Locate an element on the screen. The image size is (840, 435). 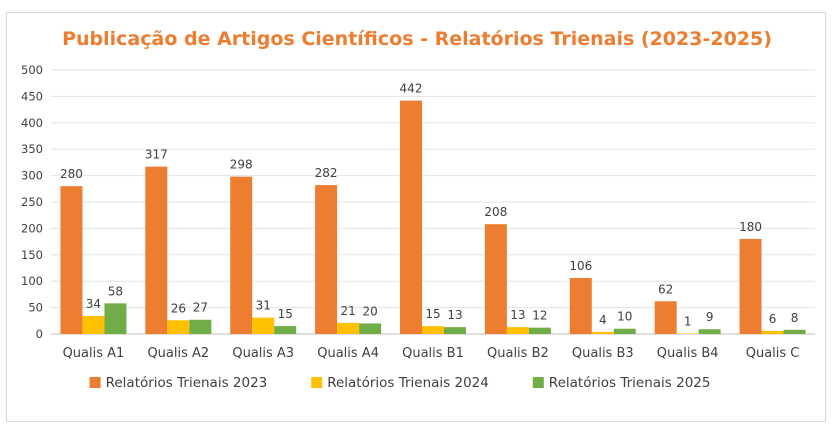
data-label: 106 is located at coordinates (580, 266).